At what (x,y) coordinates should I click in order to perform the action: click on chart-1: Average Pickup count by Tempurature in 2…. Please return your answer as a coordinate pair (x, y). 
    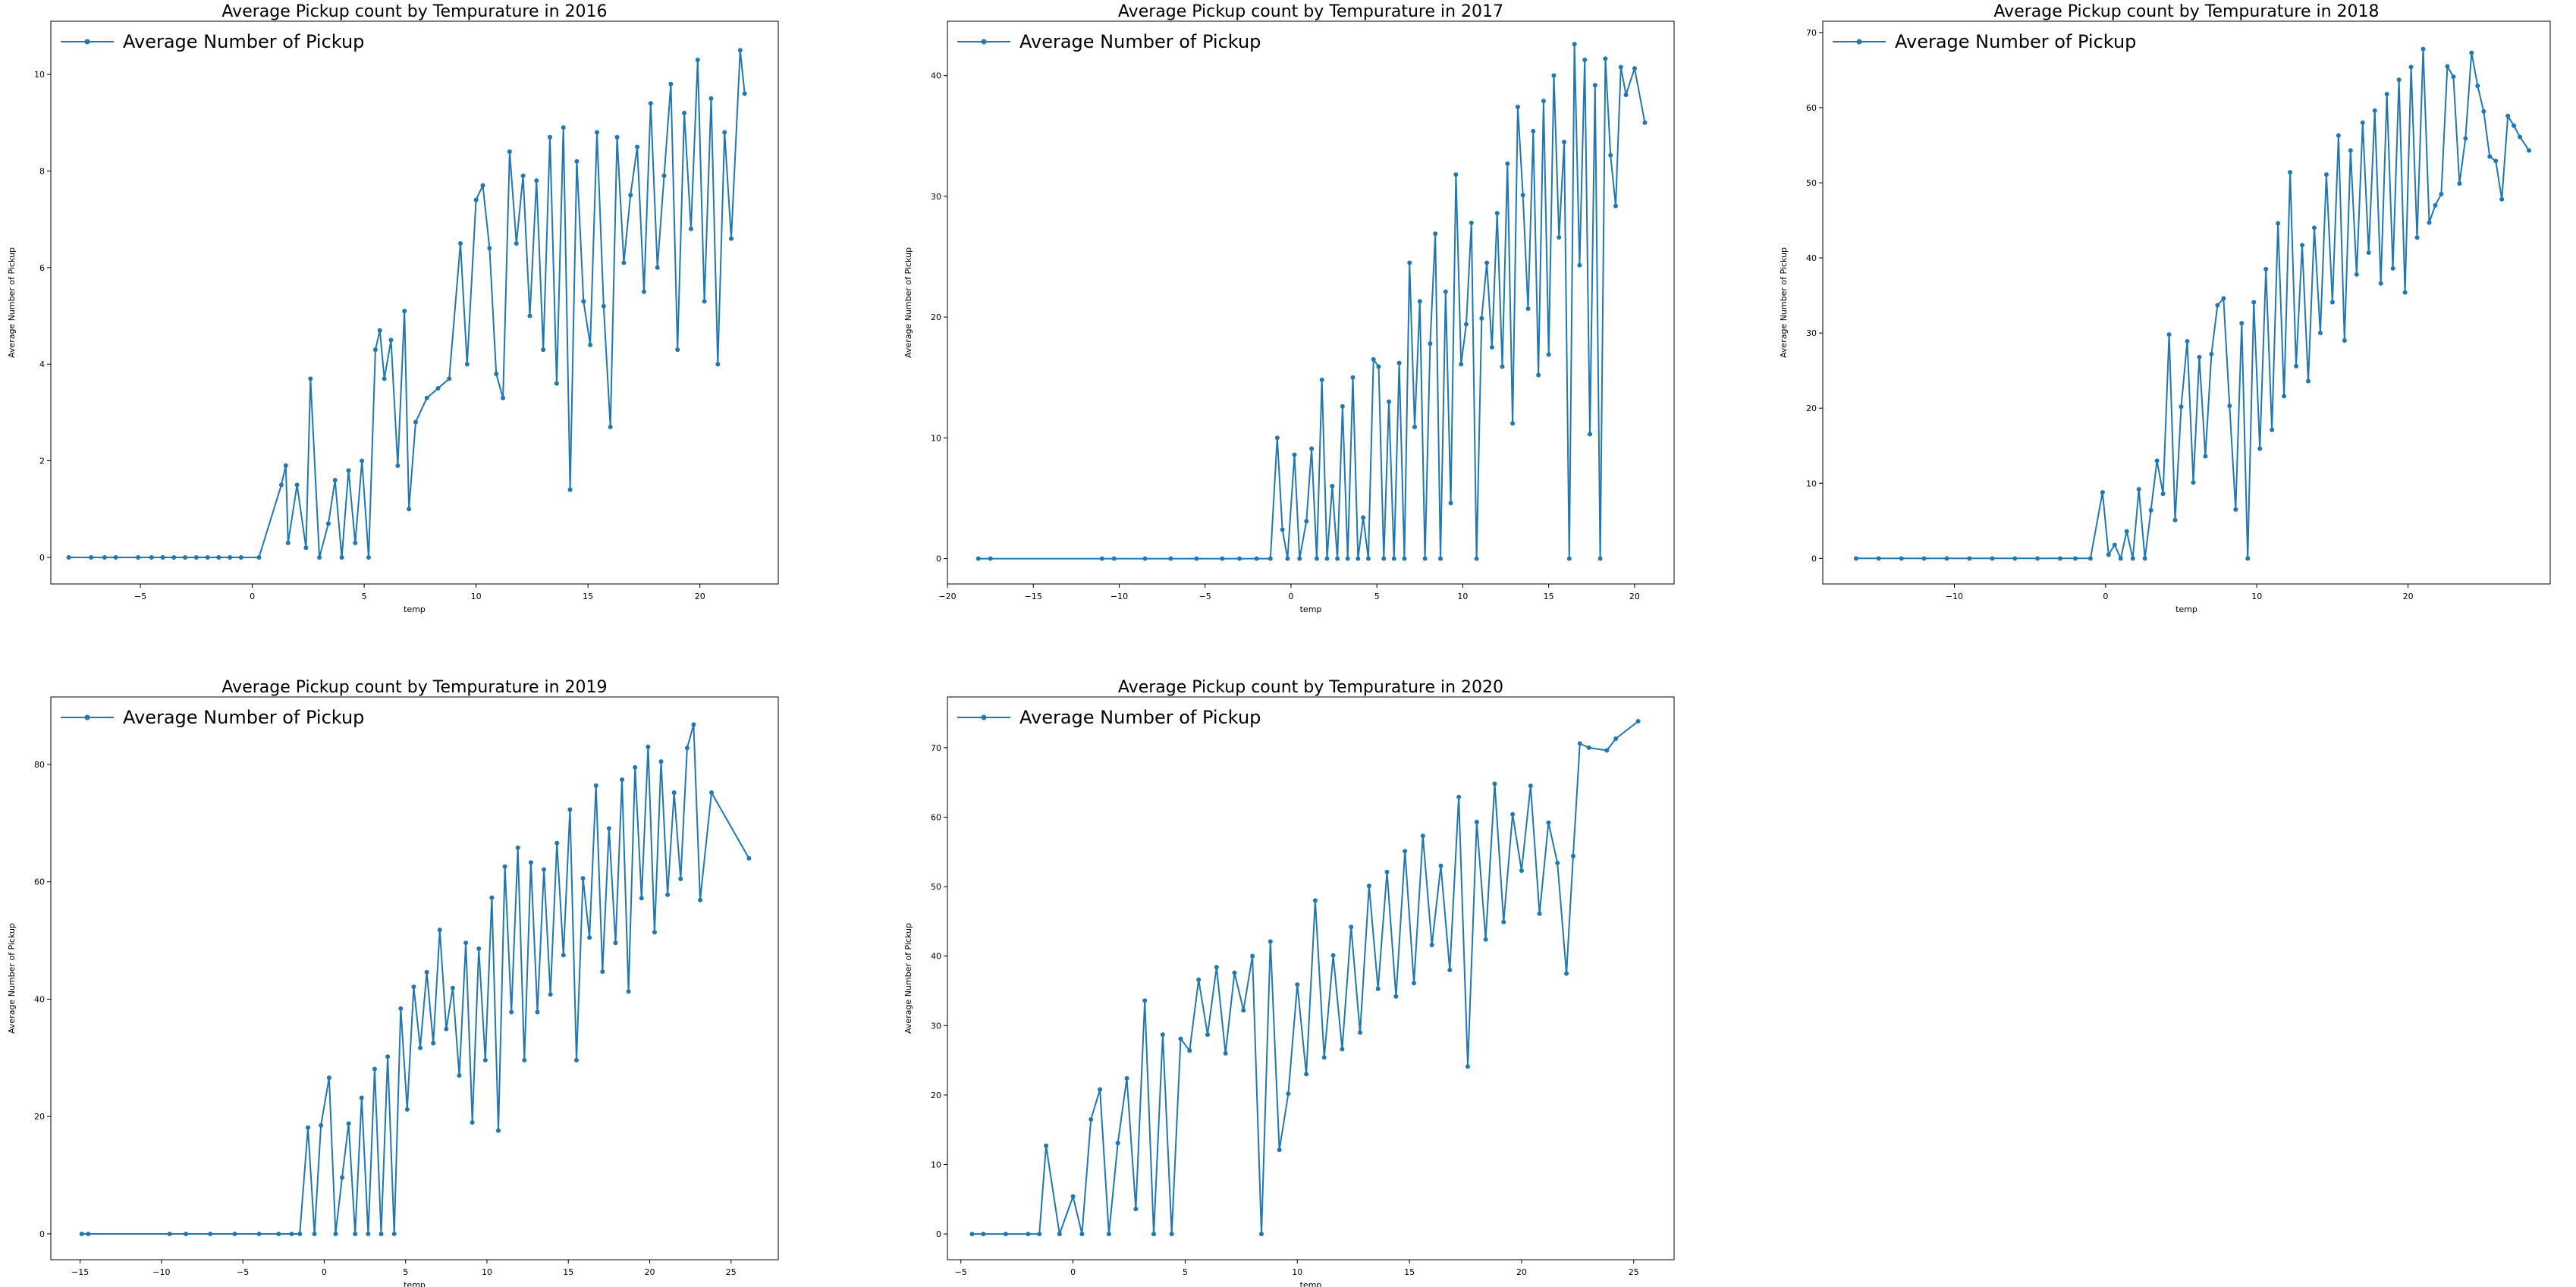
    Looking at the image, I should click on (393, 308).